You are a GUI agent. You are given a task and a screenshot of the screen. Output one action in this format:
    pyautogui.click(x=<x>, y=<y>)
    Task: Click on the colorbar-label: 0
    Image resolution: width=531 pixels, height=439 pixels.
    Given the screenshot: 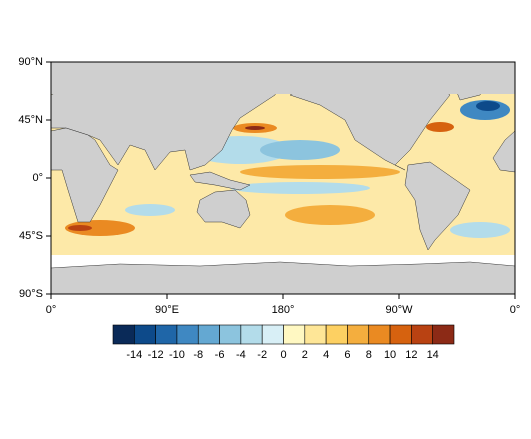 What is the action you would take?
    pyautogui.click(x=283, y=355)
    